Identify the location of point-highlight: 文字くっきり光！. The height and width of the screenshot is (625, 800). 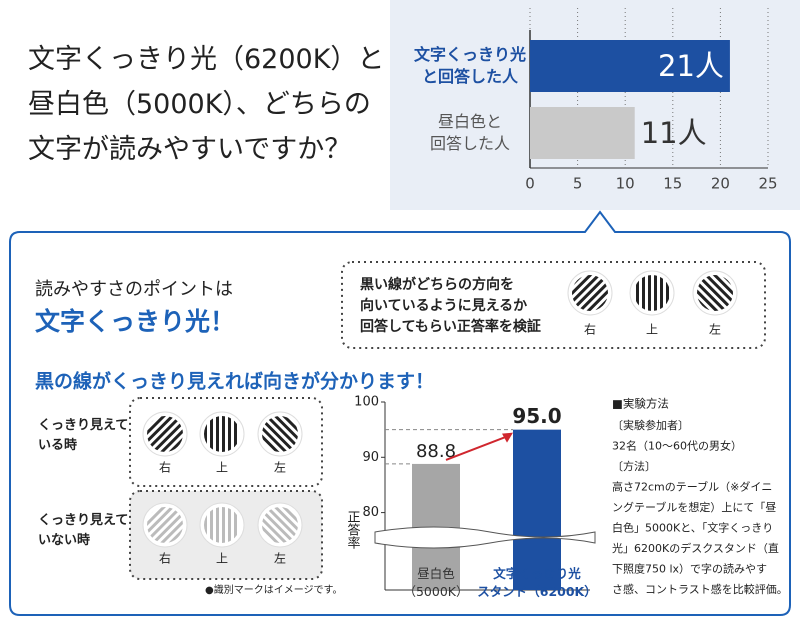
(135, 321).